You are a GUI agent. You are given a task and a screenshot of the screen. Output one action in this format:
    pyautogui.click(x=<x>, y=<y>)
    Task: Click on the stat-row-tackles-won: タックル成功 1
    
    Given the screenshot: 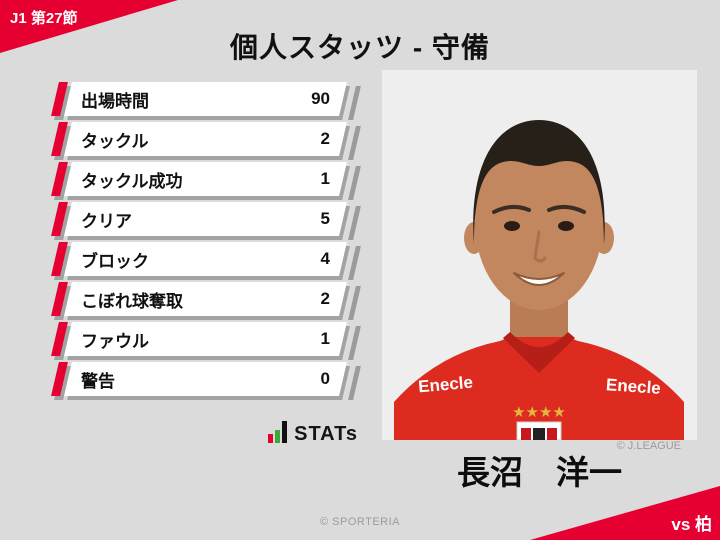 What is the action you would take?
    pyautogui.click(x=206, y=181)
    